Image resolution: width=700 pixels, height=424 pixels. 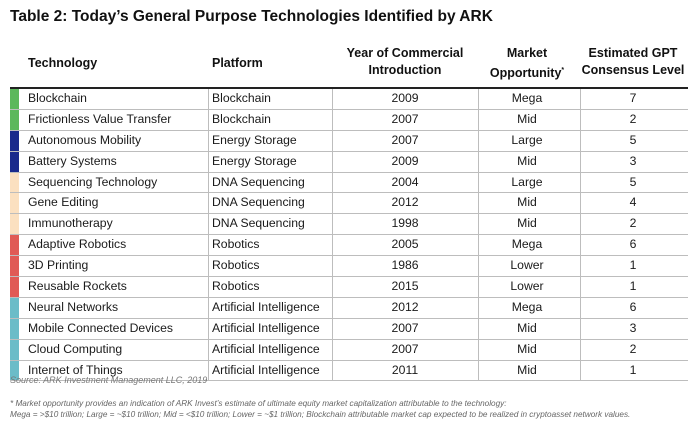 I want to click on table-row: Immunotherapy DNA Sequencing 1998 Mid 2, so click(x=349, y=225).